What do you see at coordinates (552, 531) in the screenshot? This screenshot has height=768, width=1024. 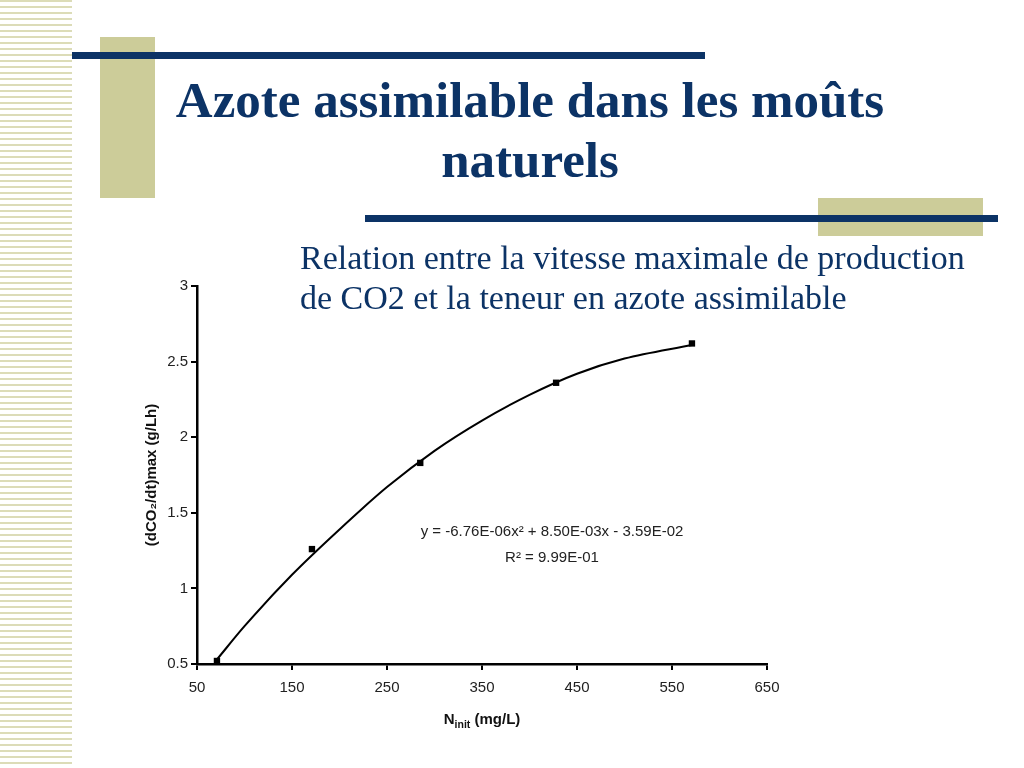 I see `annotation: y = -6.76E-06x² + 8.50E-03x - 3.59E-02` at bounding box center [552, 531].